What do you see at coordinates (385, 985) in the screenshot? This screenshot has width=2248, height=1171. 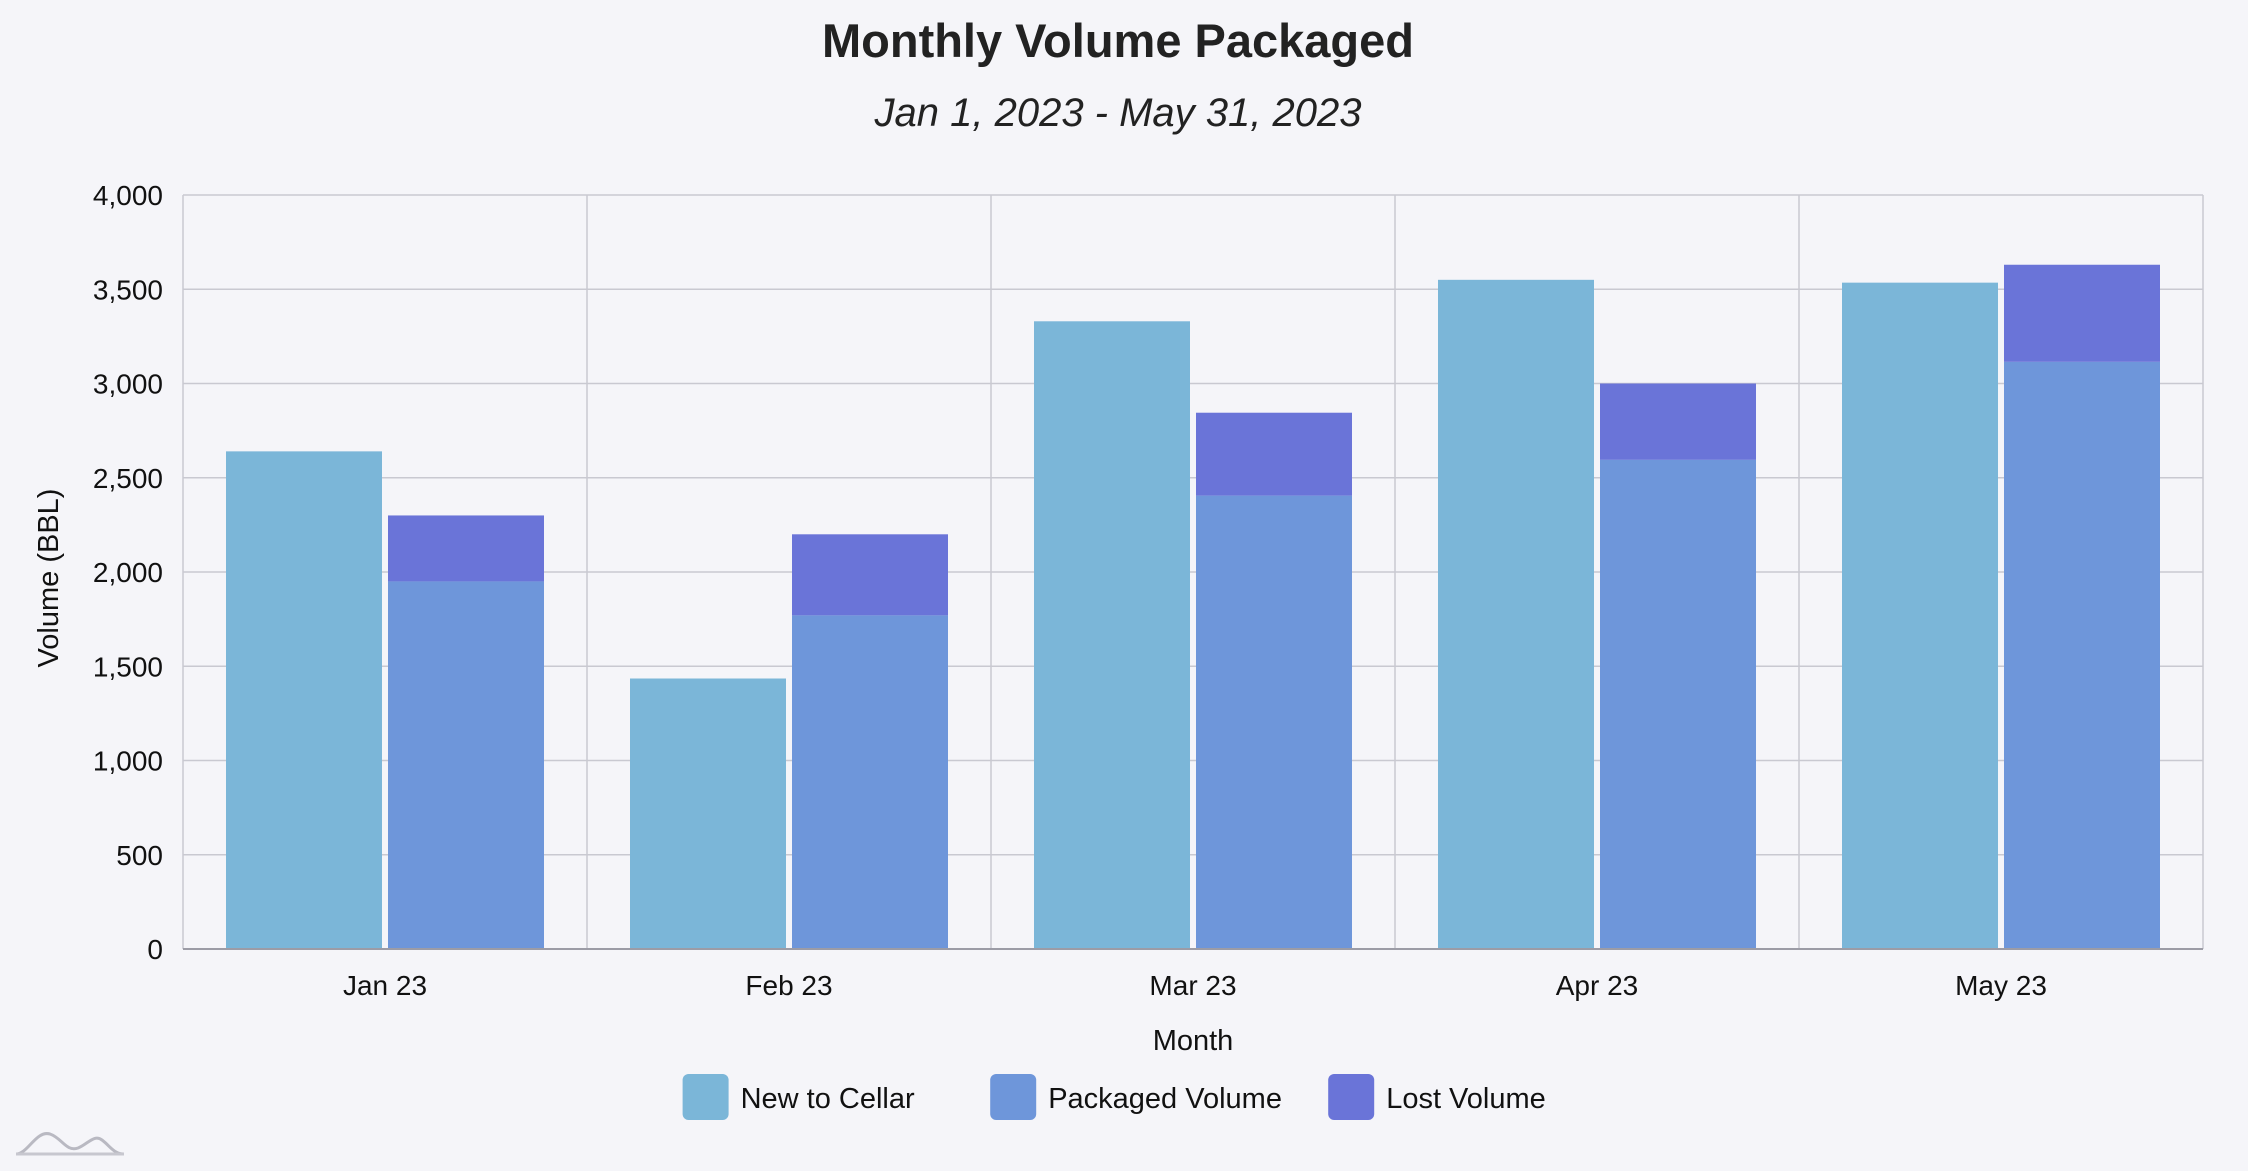 I see `x-tick-label: Jan 23` at bounding box center [385, 985].